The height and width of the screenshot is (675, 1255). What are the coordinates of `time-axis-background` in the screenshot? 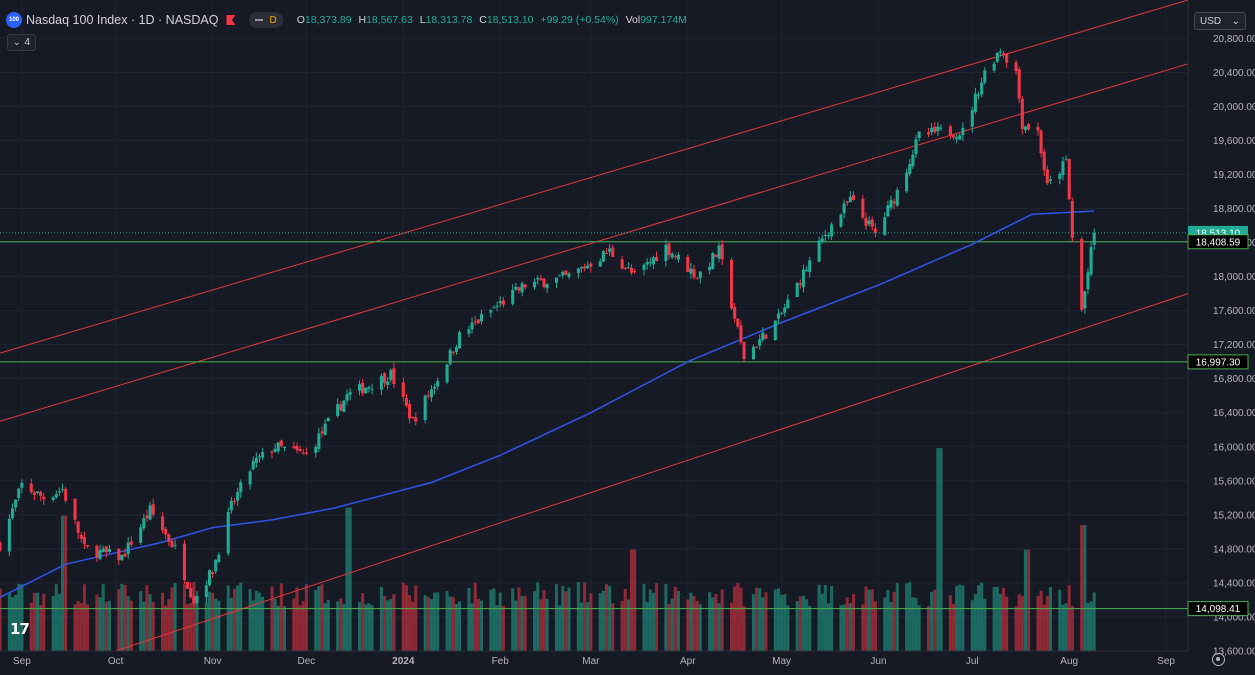 It's located at (594, 663).